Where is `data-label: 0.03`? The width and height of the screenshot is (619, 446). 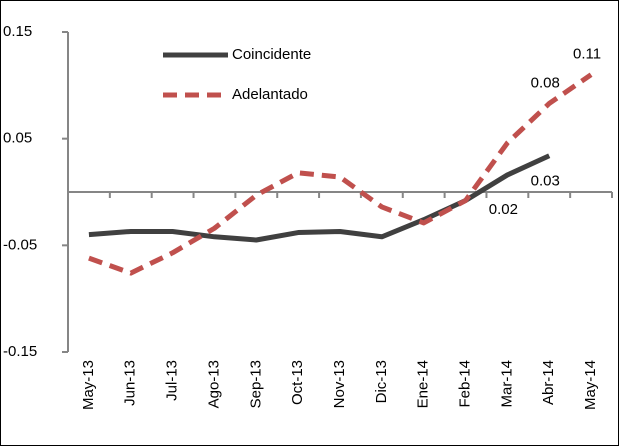
data-label: 0.03 is located at coordinates (545, 181).